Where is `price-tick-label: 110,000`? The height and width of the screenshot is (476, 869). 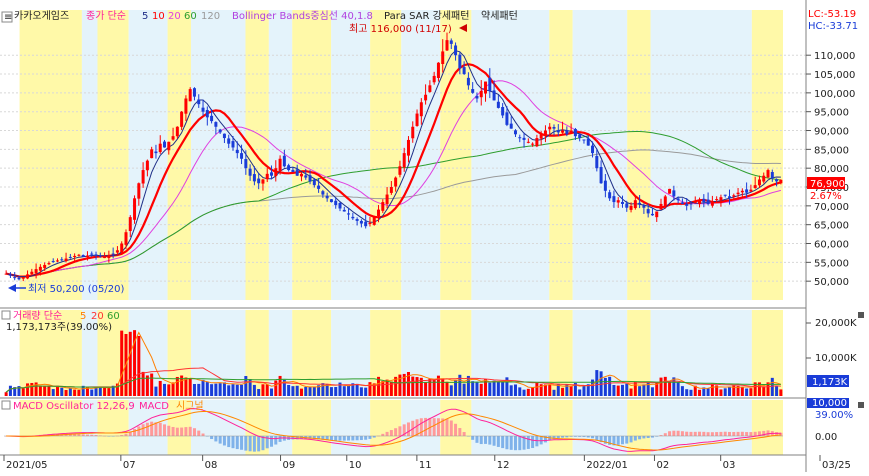
price-tick-label: 110,000 is located at coordinates (834, 56).